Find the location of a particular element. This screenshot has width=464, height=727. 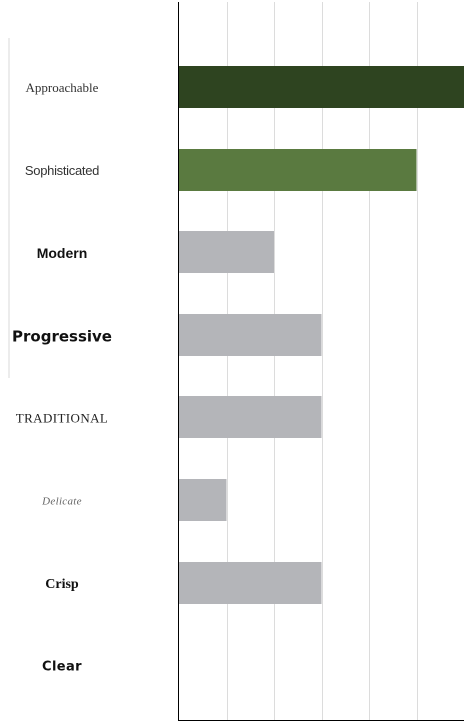

bar-progressive is located at coordinates (250, 335).